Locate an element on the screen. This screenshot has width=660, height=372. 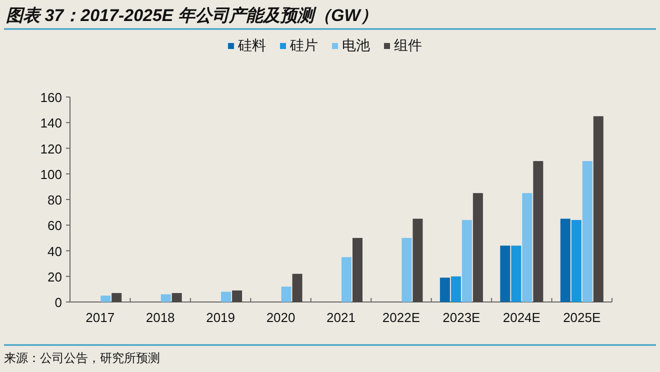
y-tick-label: 0 is located at coordinates (58, 302).